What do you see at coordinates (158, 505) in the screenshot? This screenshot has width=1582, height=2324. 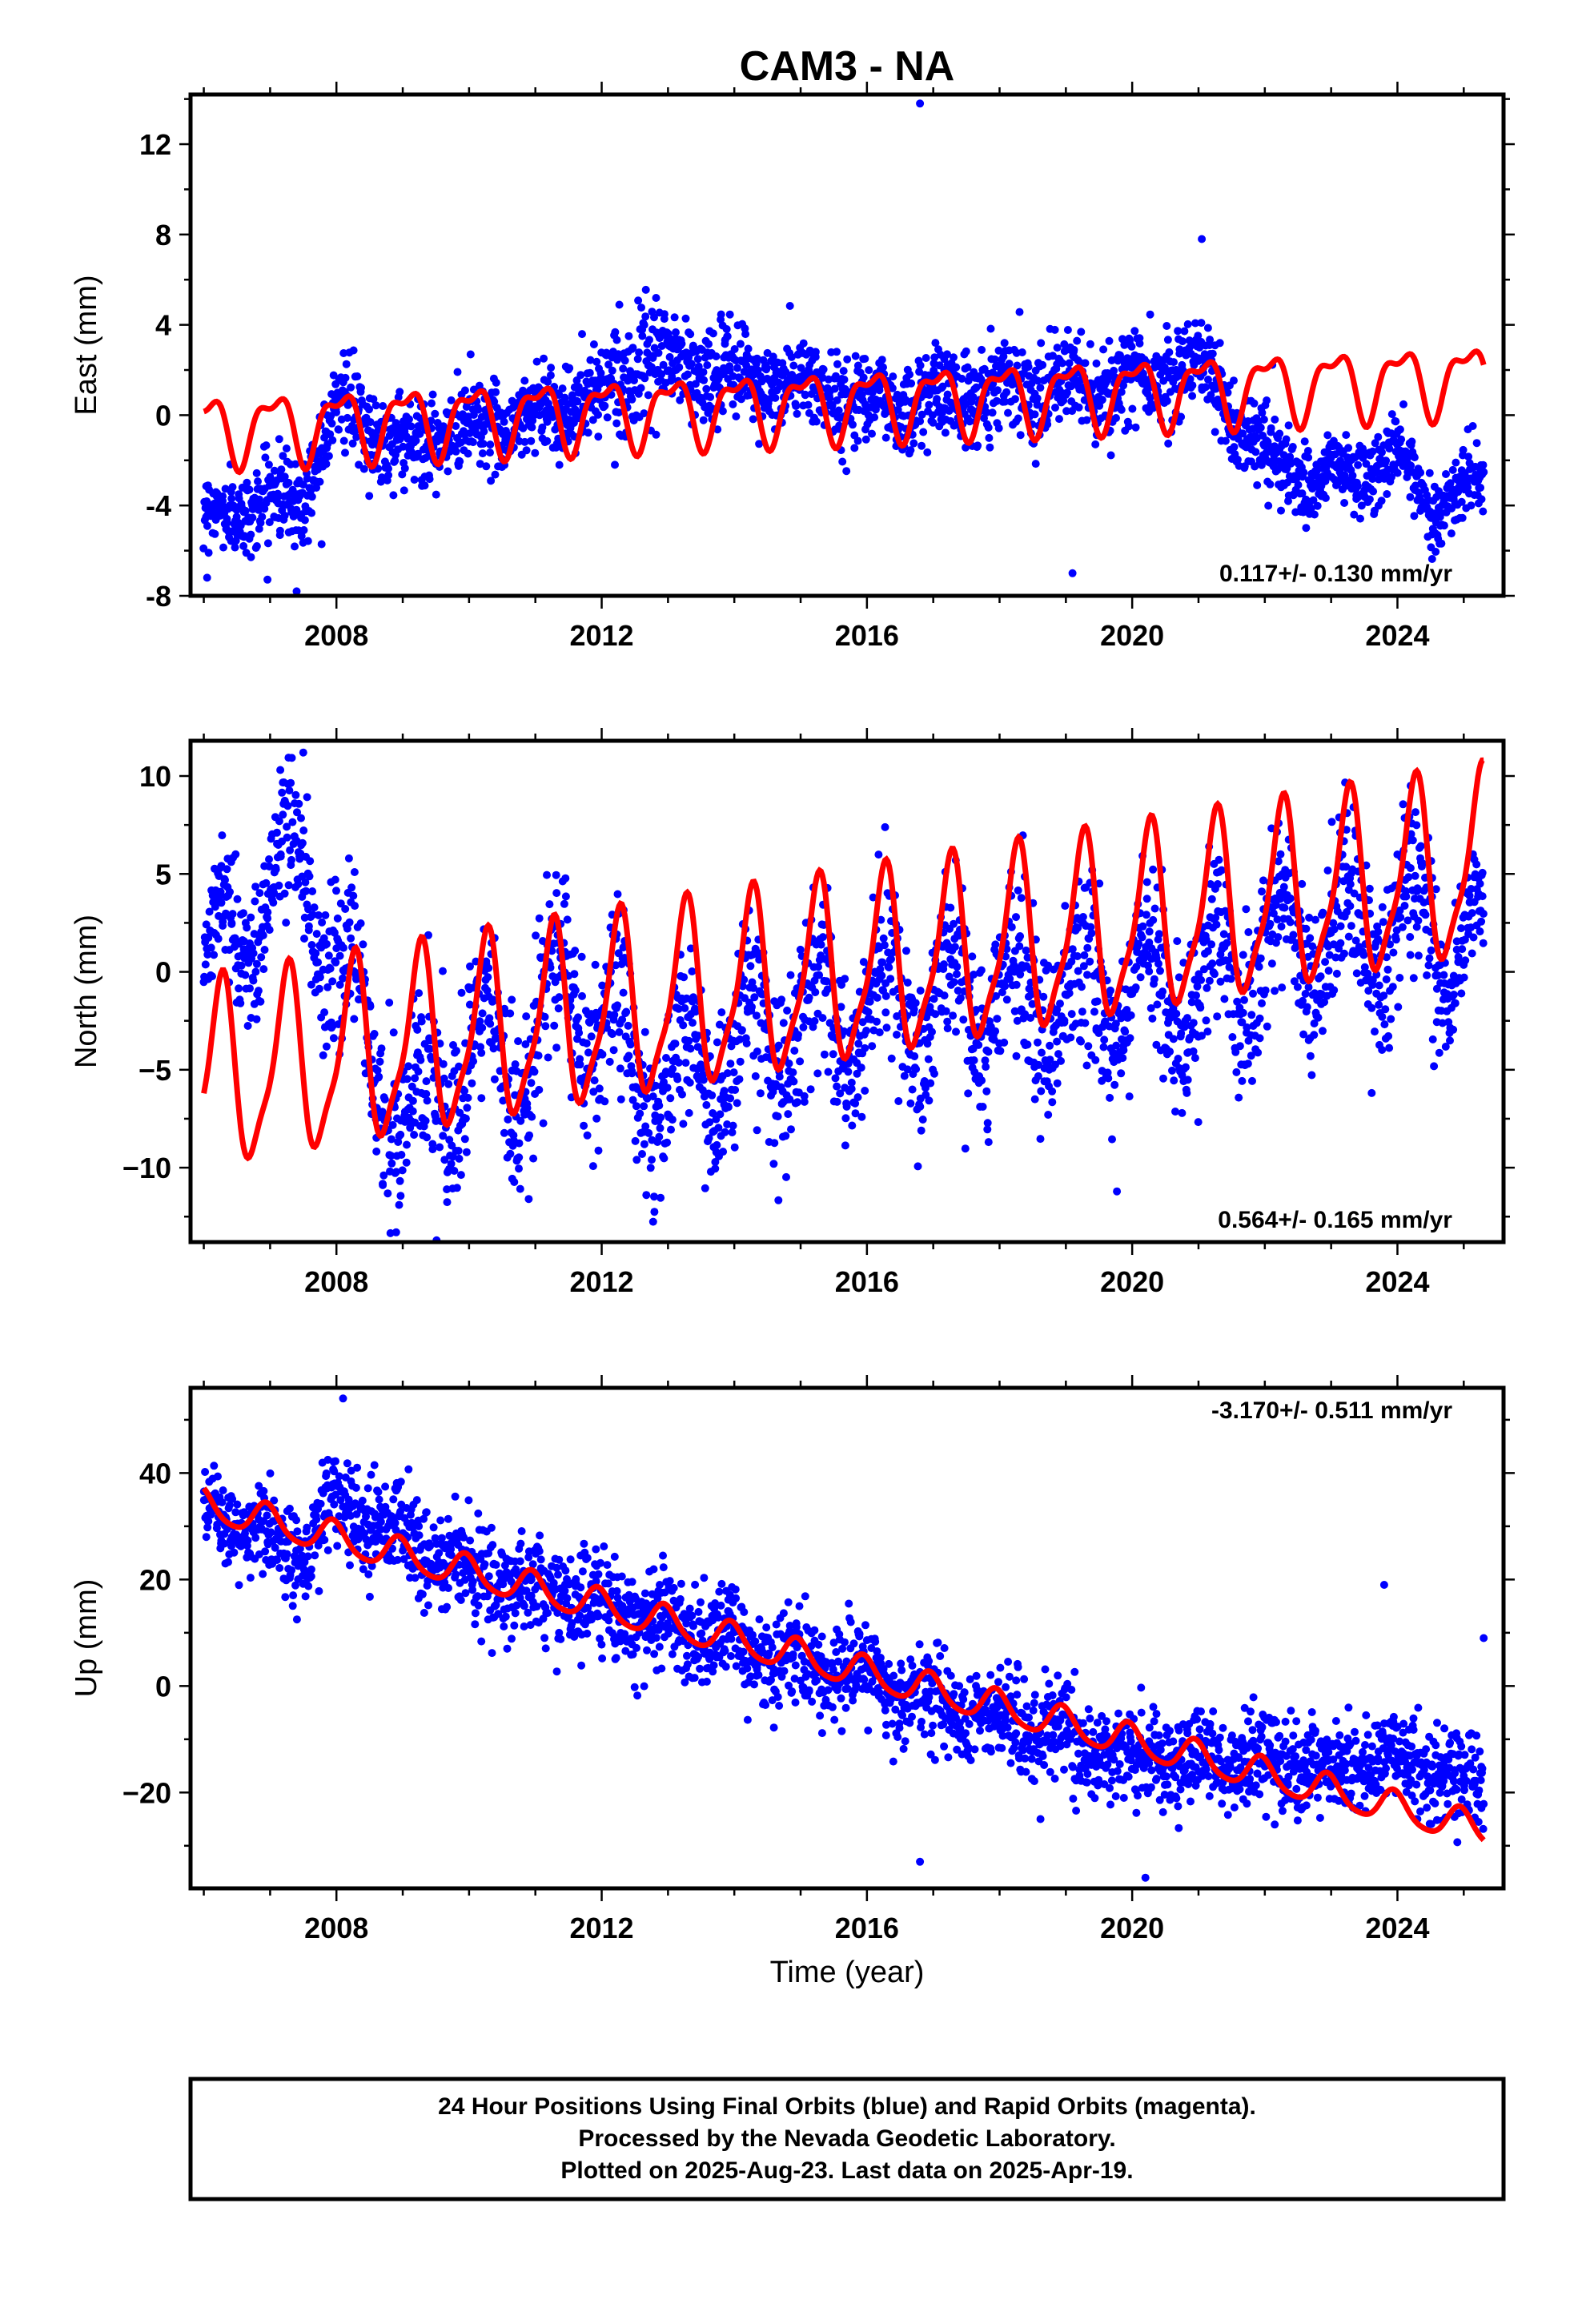 I see `east-y-tick-label: -4` at bounding box center [158, 505].